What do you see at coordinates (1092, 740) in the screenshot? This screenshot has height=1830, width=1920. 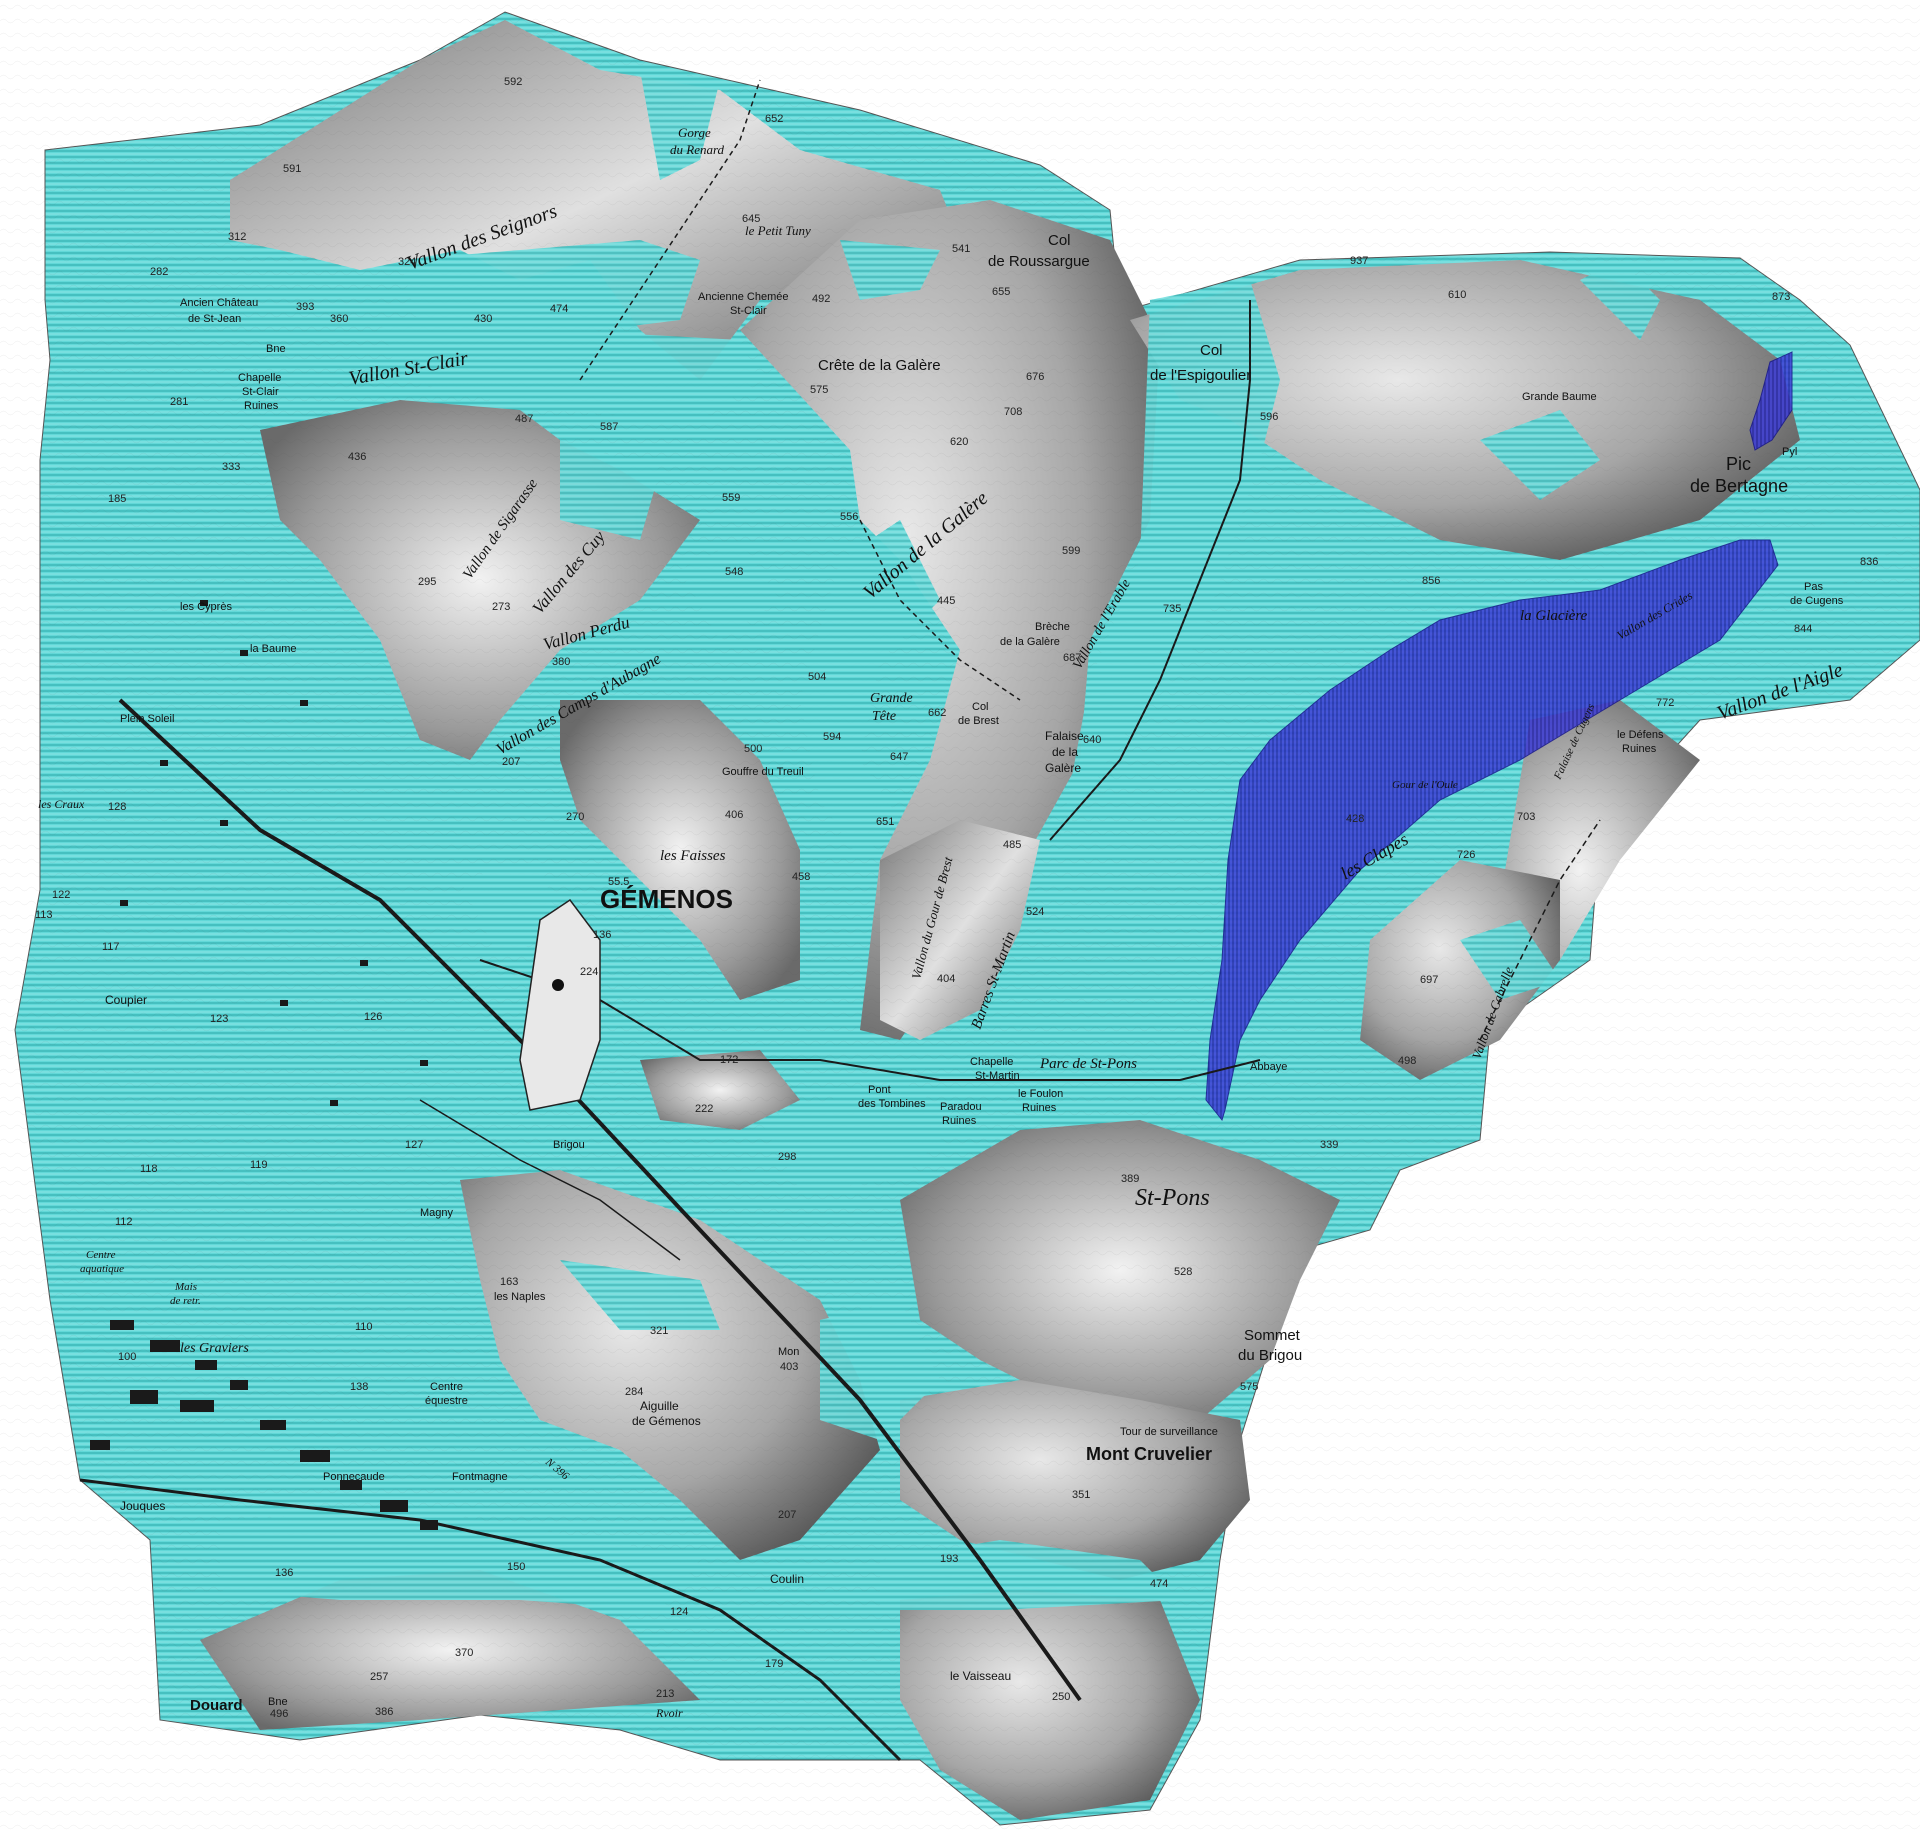 I see `elevation-640: 640` at bounding box center [1092, 740].